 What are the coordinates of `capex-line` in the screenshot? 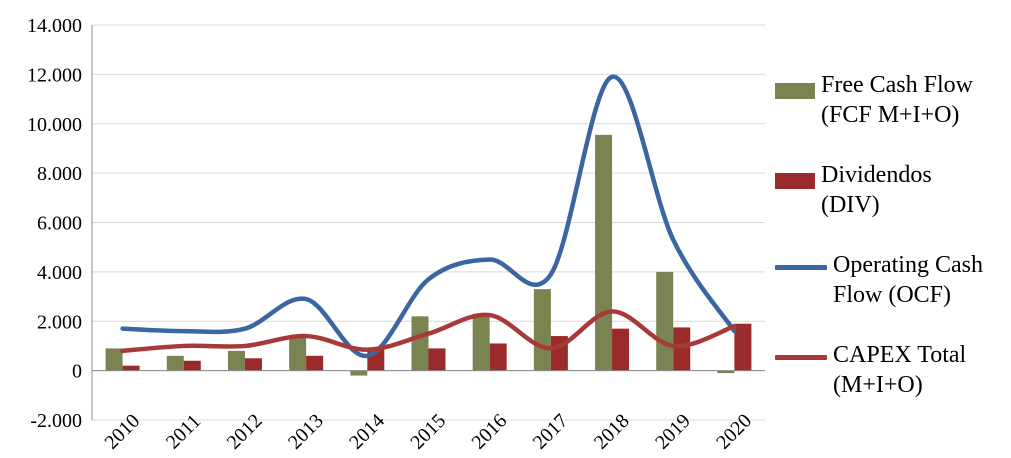 It's located at (428, 331).